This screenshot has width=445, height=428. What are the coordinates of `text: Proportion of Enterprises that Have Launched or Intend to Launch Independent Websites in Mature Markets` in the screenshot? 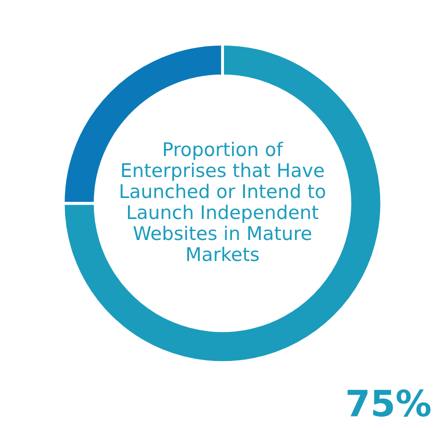 It's located at (223, 202).